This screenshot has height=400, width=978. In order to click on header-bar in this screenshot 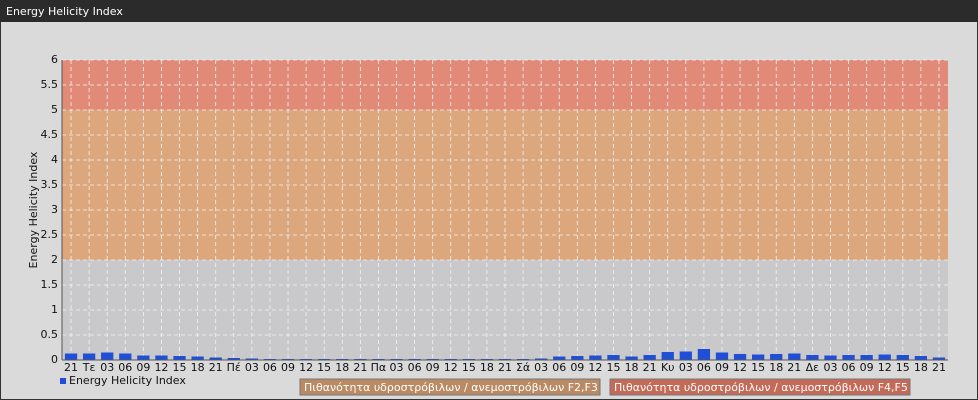, I will do `click(489, 11)`.